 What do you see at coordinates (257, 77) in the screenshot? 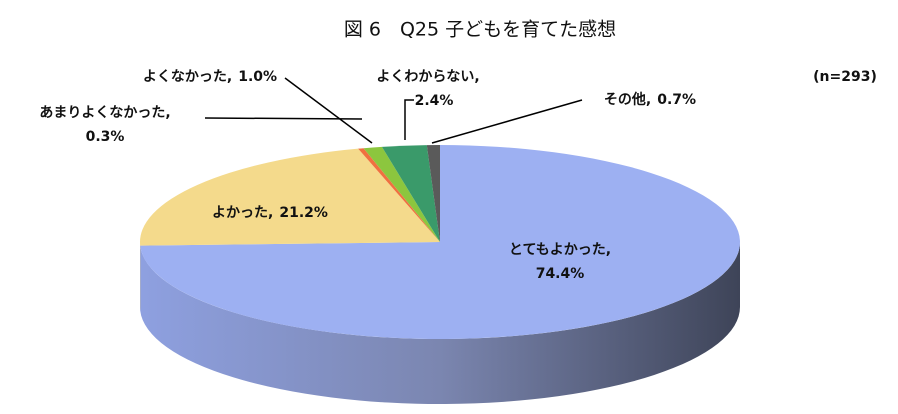
I see `data-label-value: 1.0%` at bounding box center [257, 77].